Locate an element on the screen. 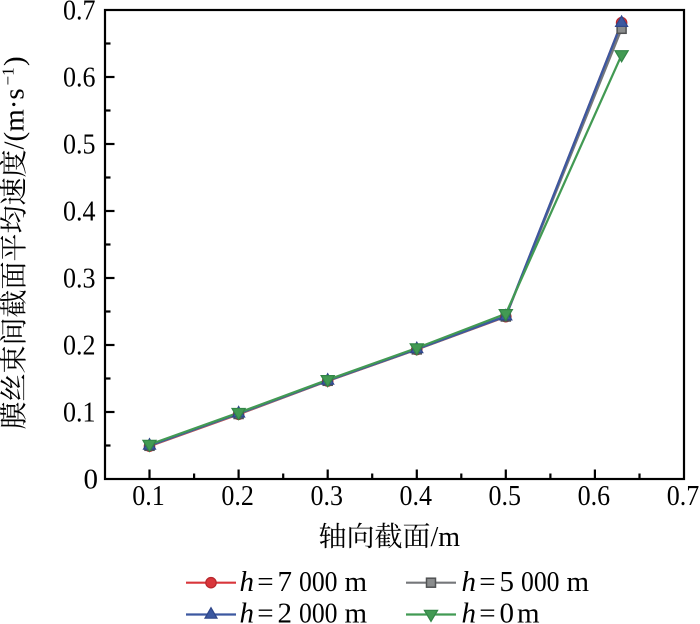 This screenshot has width=700, height=624. svg-text: 0 is located at coordinates (91, 479).